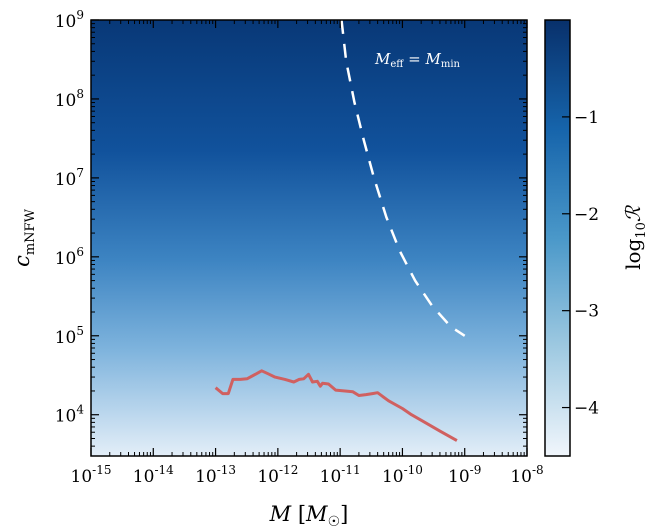  I want to click on x-axis-label: M [M☉], so click(309, 514).